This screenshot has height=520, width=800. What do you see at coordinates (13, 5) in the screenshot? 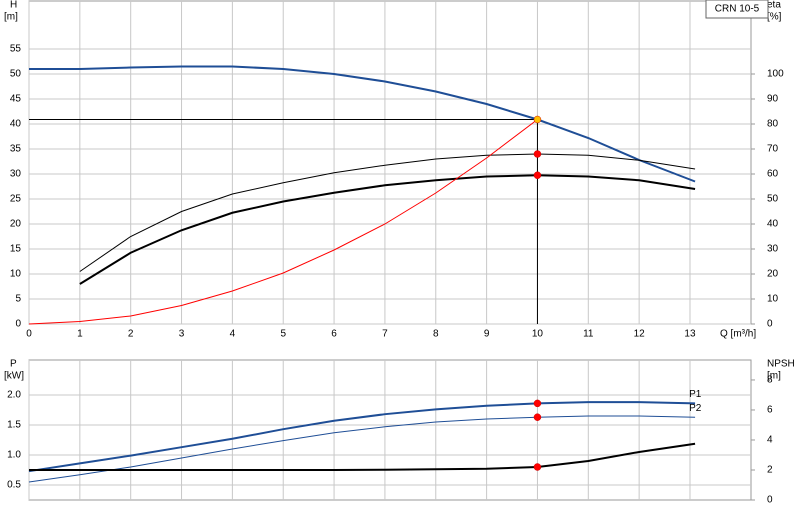
I see `y-axis-label: H` at bounding box center [13, 5].